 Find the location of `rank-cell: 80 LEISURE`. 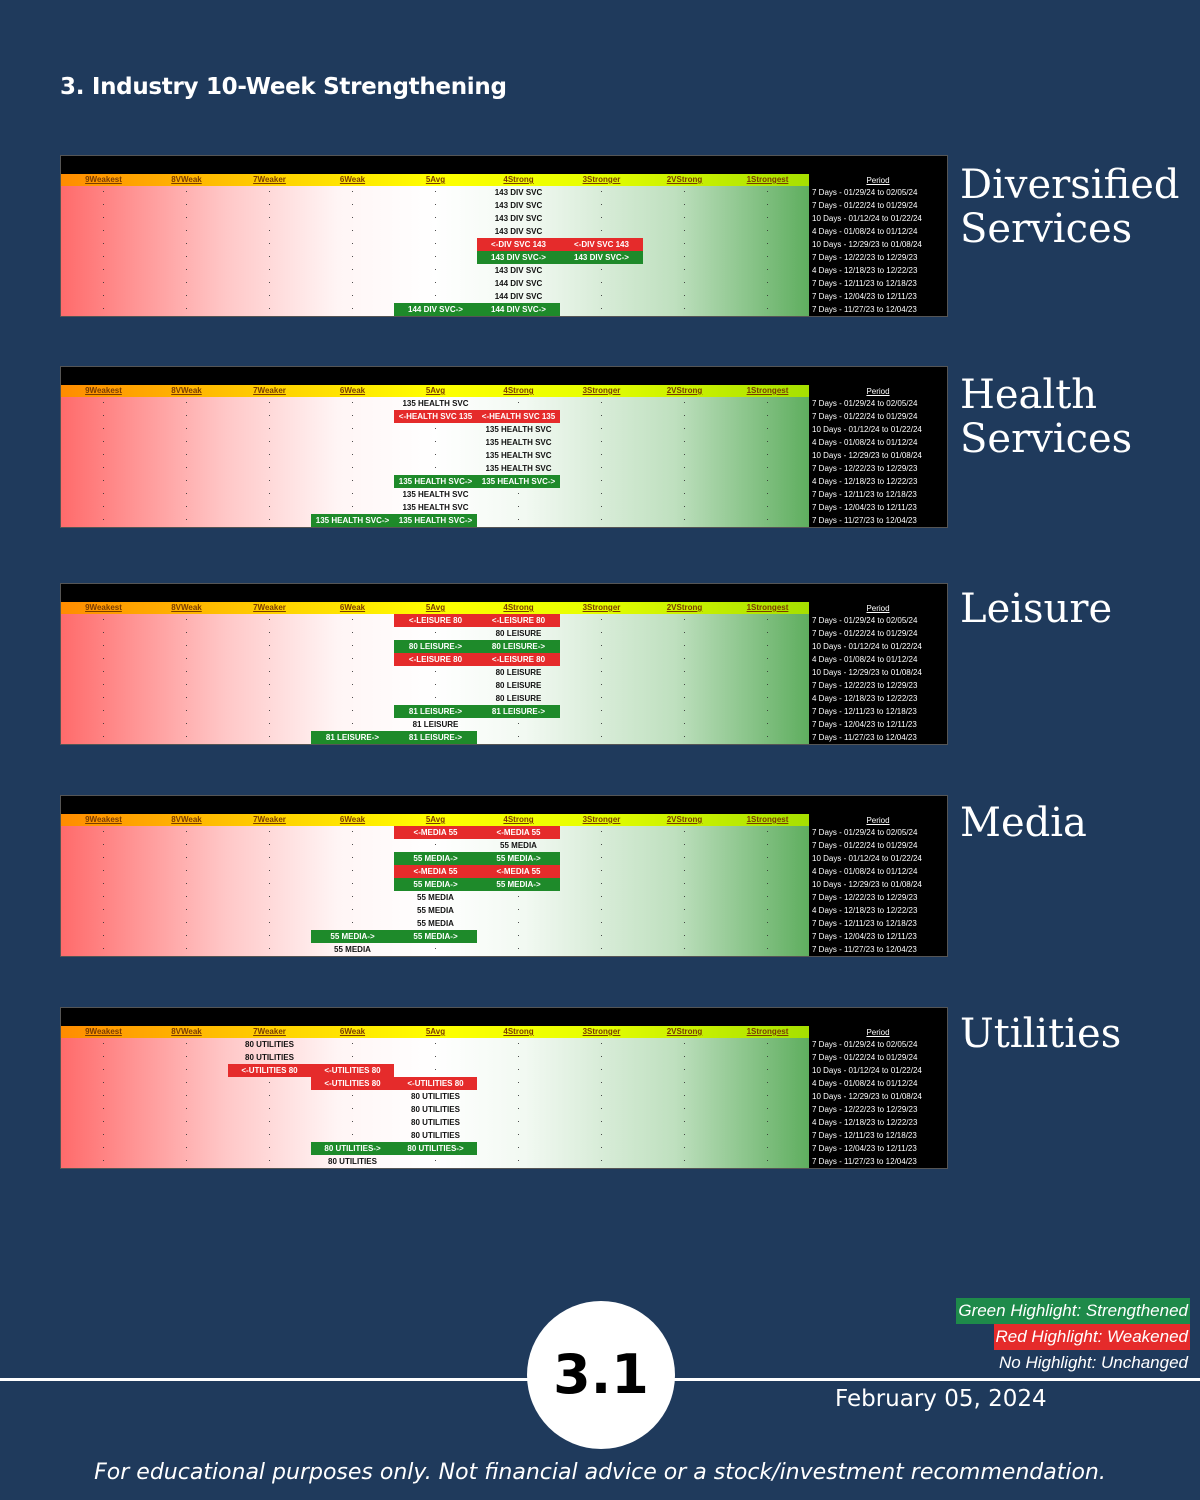

rank-cell: 80 LEISURE is located at coordinates (518, 633).